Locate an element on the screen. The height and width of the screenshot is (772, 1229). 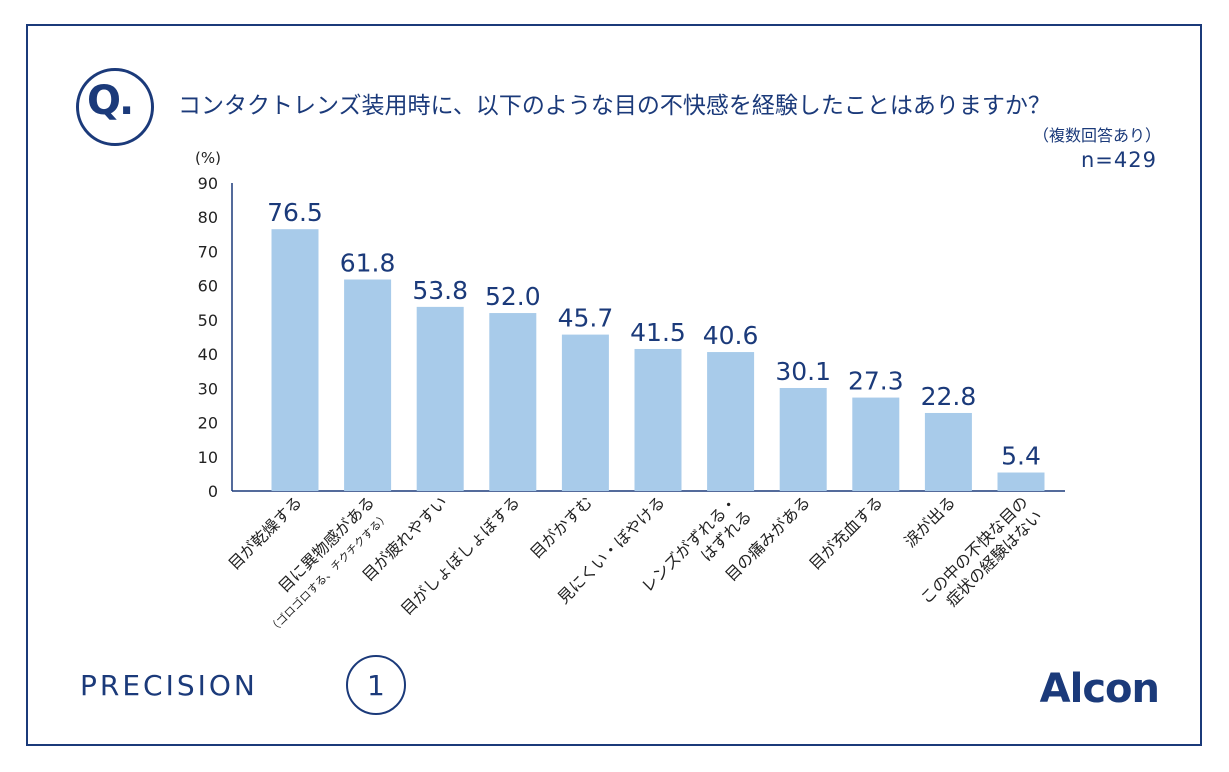
x-category-label-group: 目が充血する is located at coordinates (845, 532).